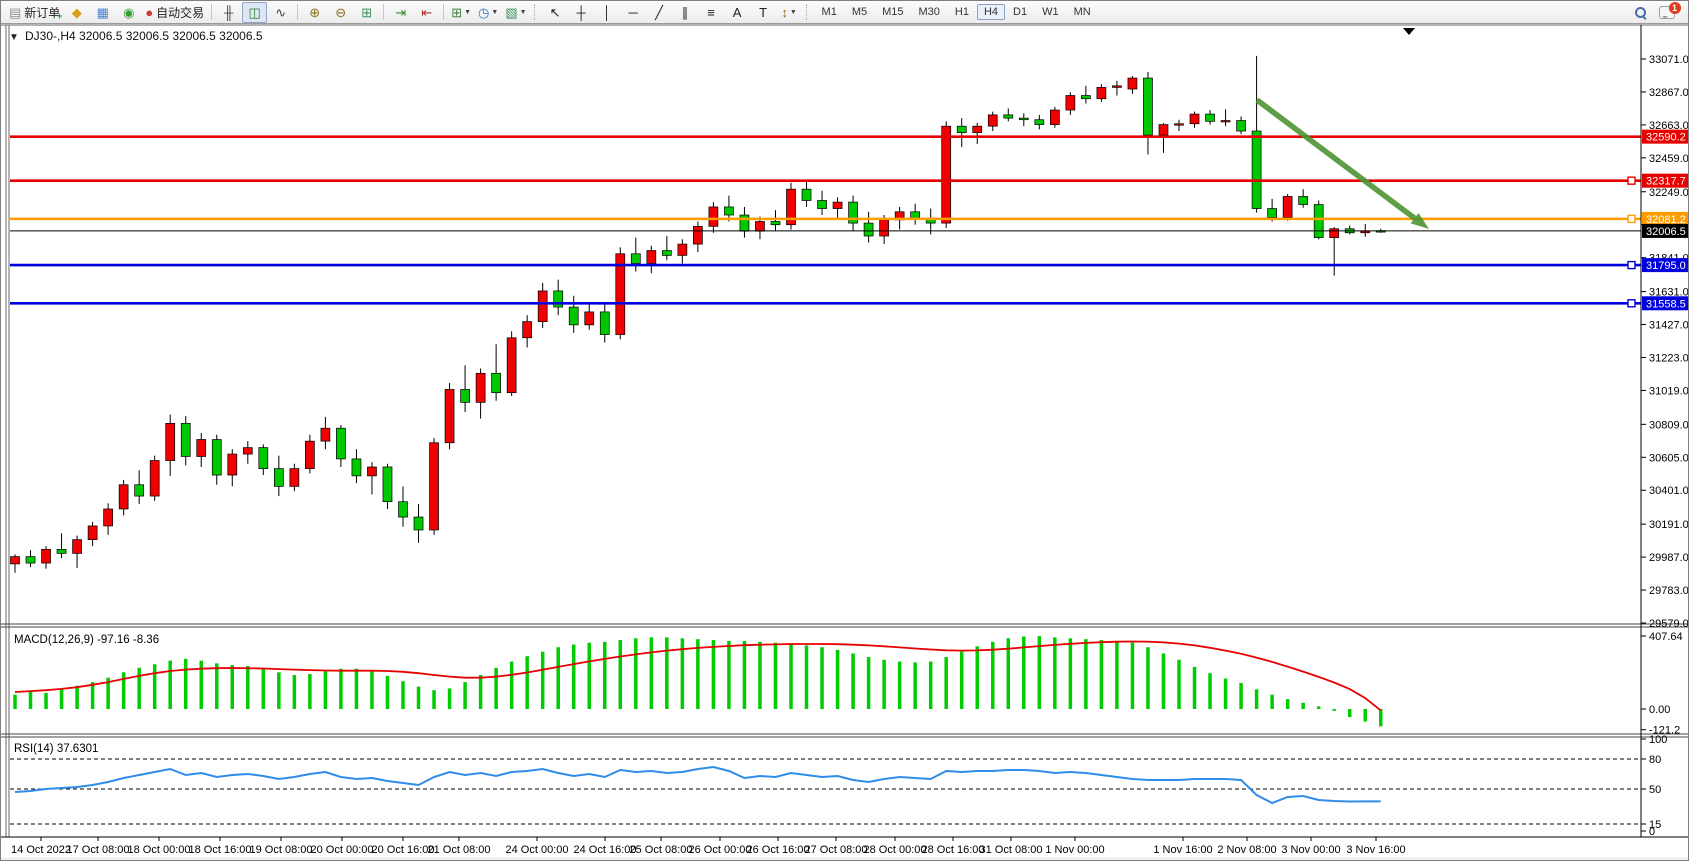 The image size is (1689, 861). Describe the element at coordinates (991, 12) in the screenshot. I see `timeframe-h4: H4` at that location.